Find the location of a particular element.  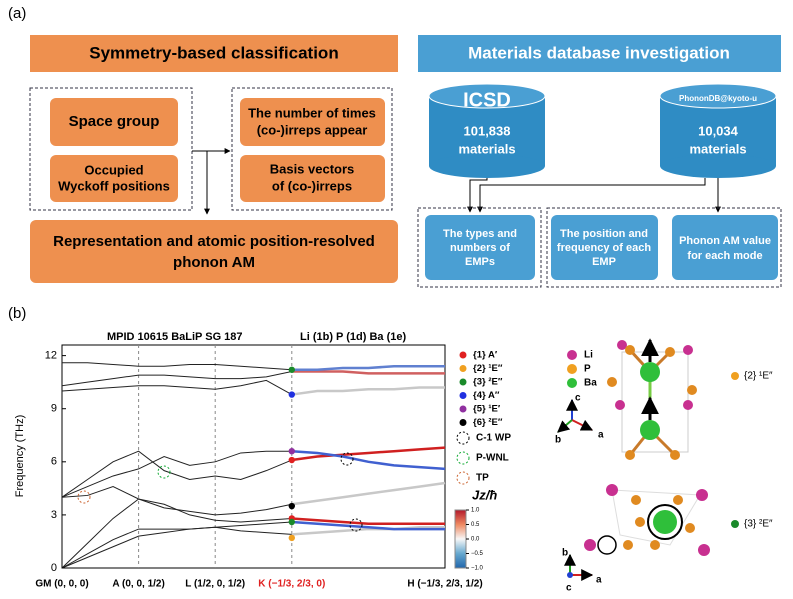

box-text: EMPs is located at coordinates (480, 262).